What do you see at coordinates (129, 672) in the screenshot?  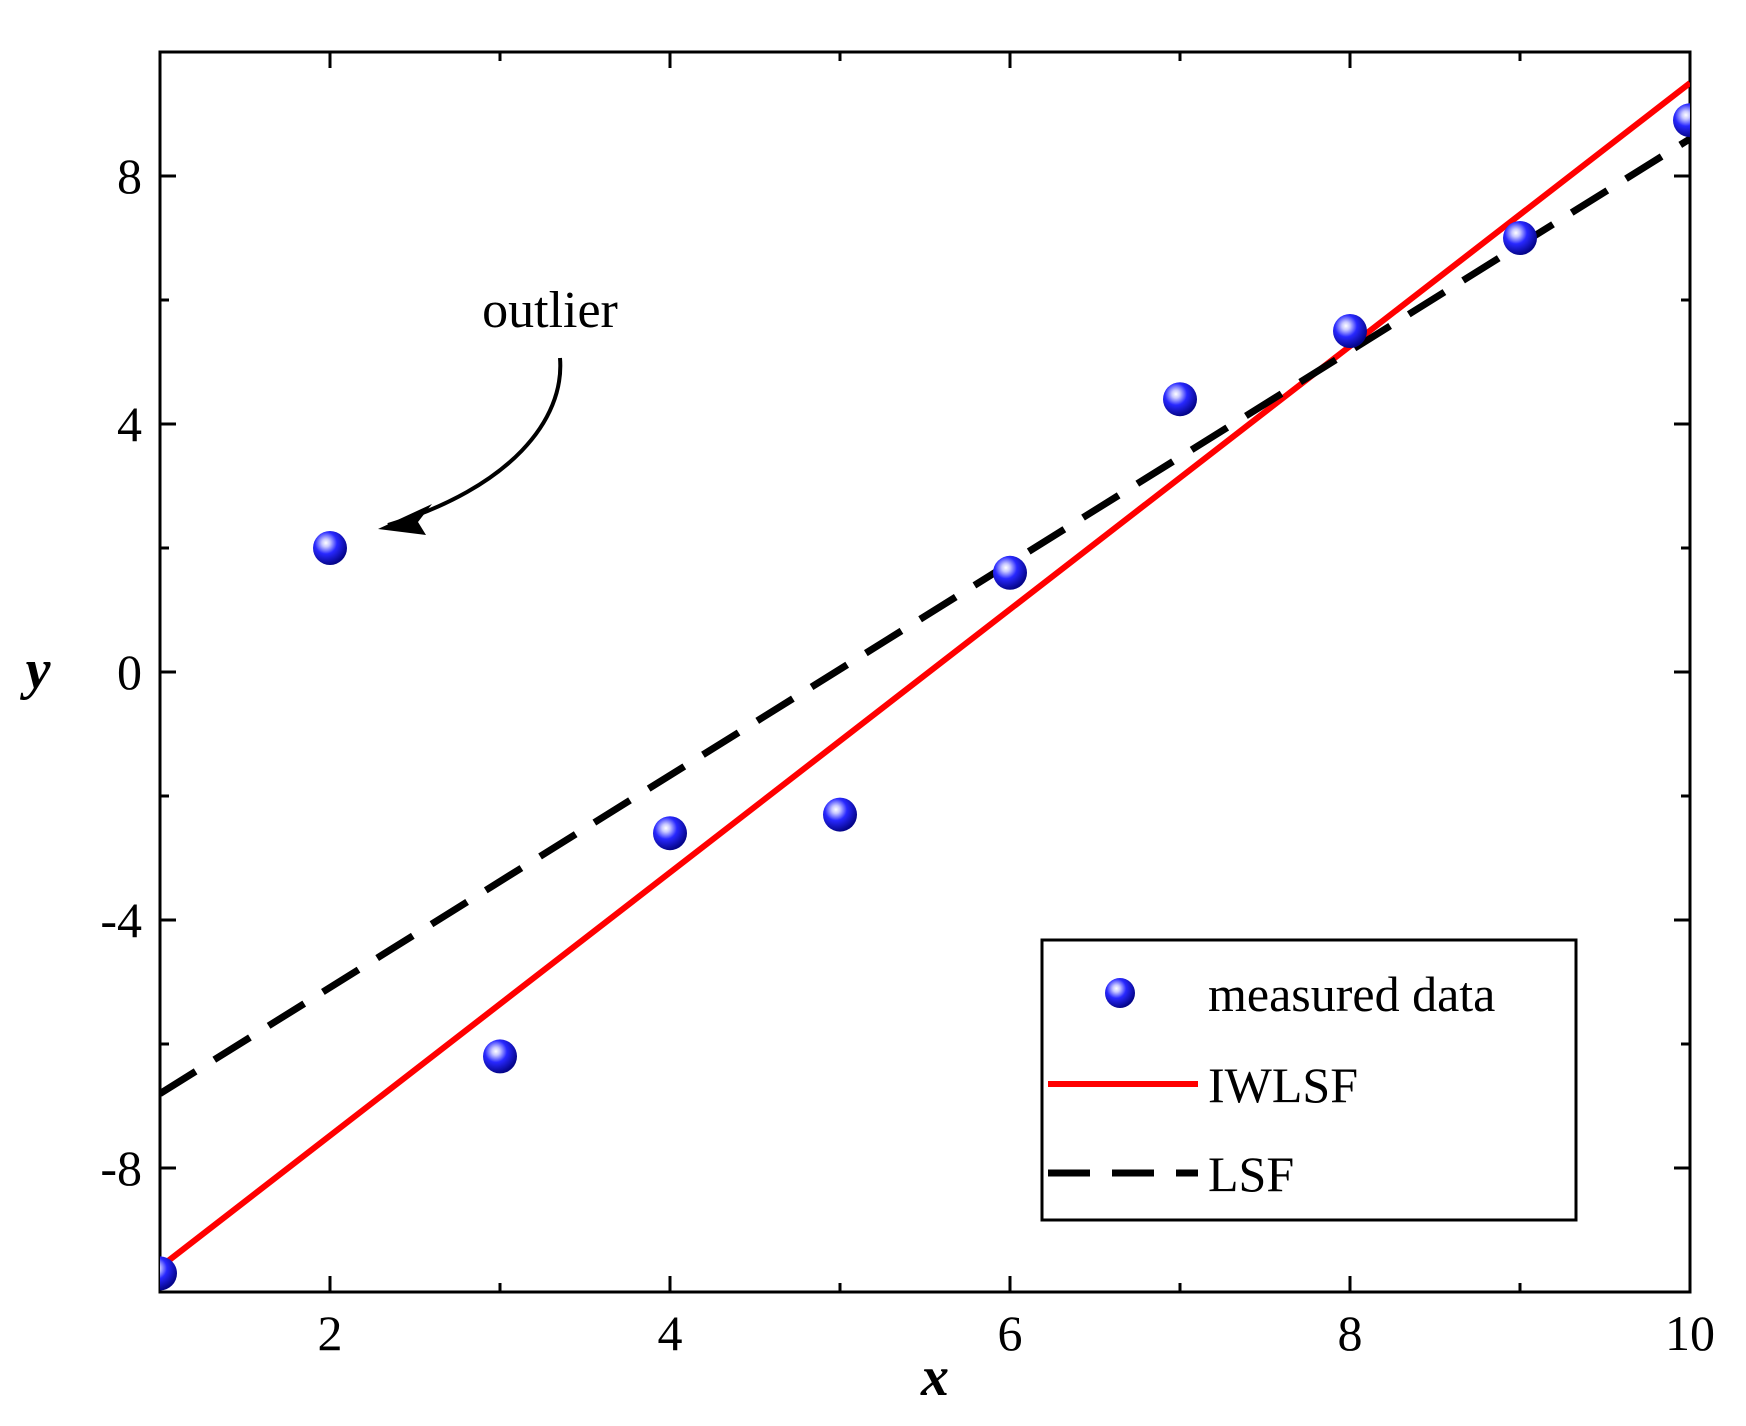 I see `y-tick-label: 0` at bounding box center [129, 672].